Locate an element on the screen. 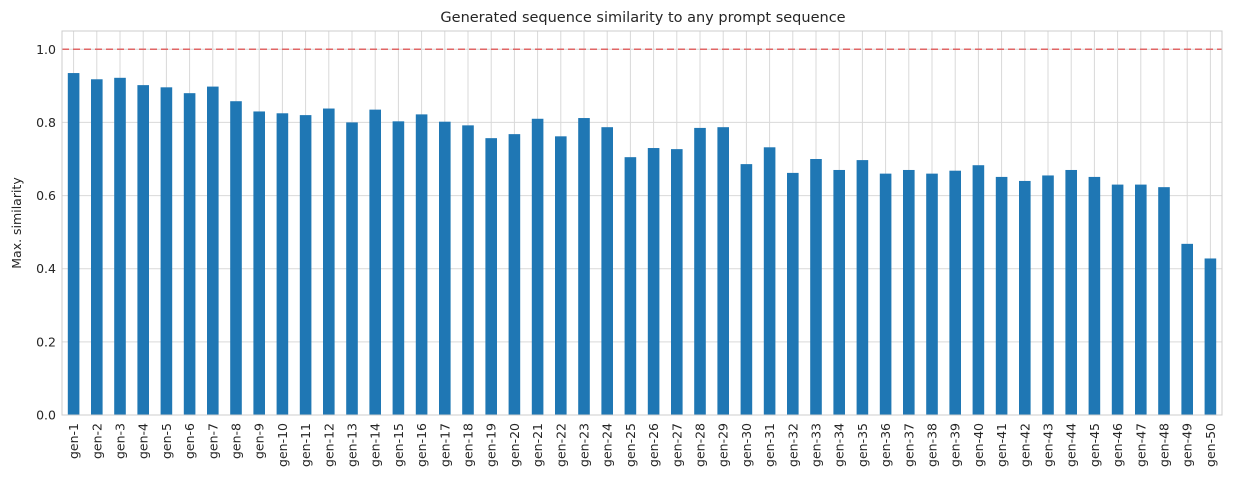  y-axis-ticks: 0.0 0.2 0.4 0.6 0.8 1.0 is located at coordinates (46, 232).